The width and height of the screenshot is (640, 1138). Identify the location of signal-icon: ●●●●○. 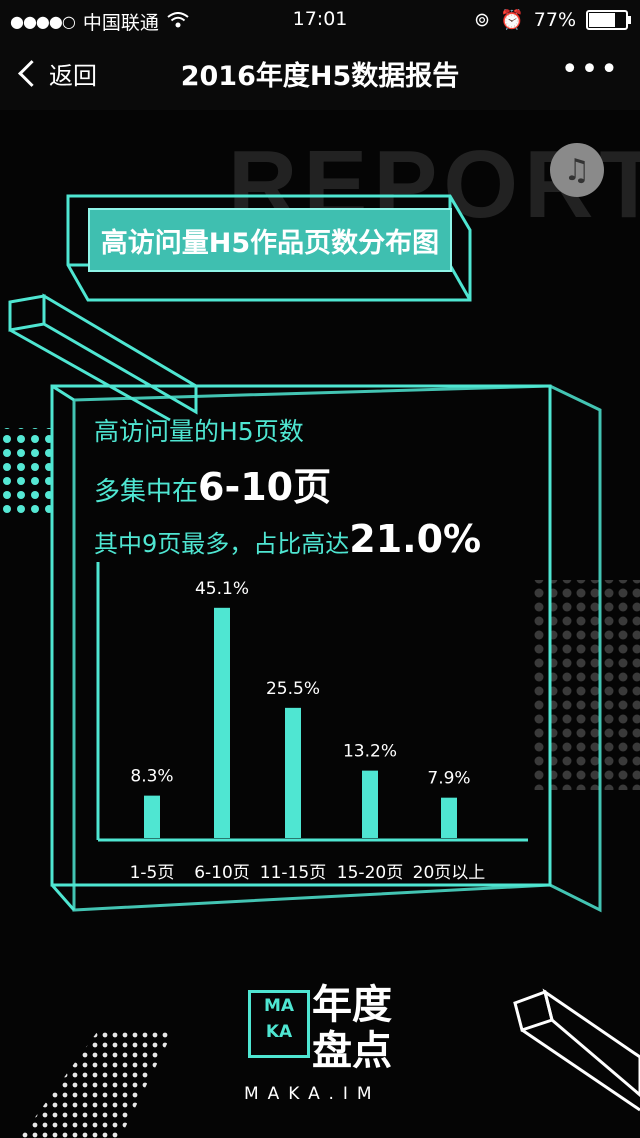
(43, 21).